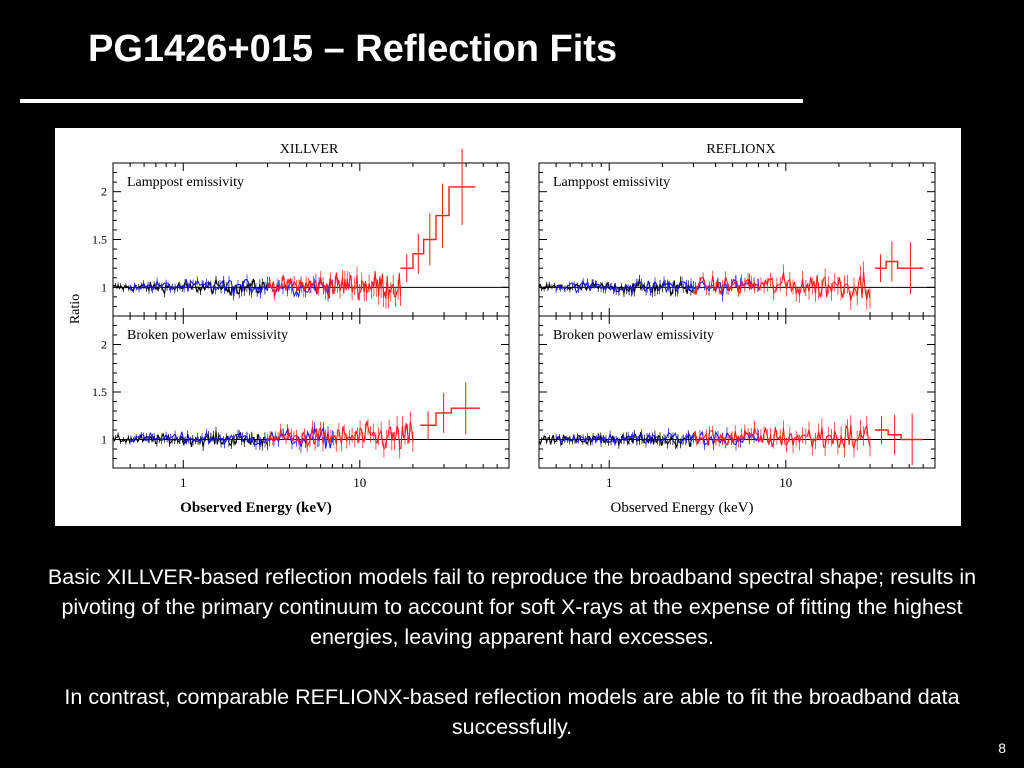  I want to click on y-axis-label: Ratio, so click(75, 309).